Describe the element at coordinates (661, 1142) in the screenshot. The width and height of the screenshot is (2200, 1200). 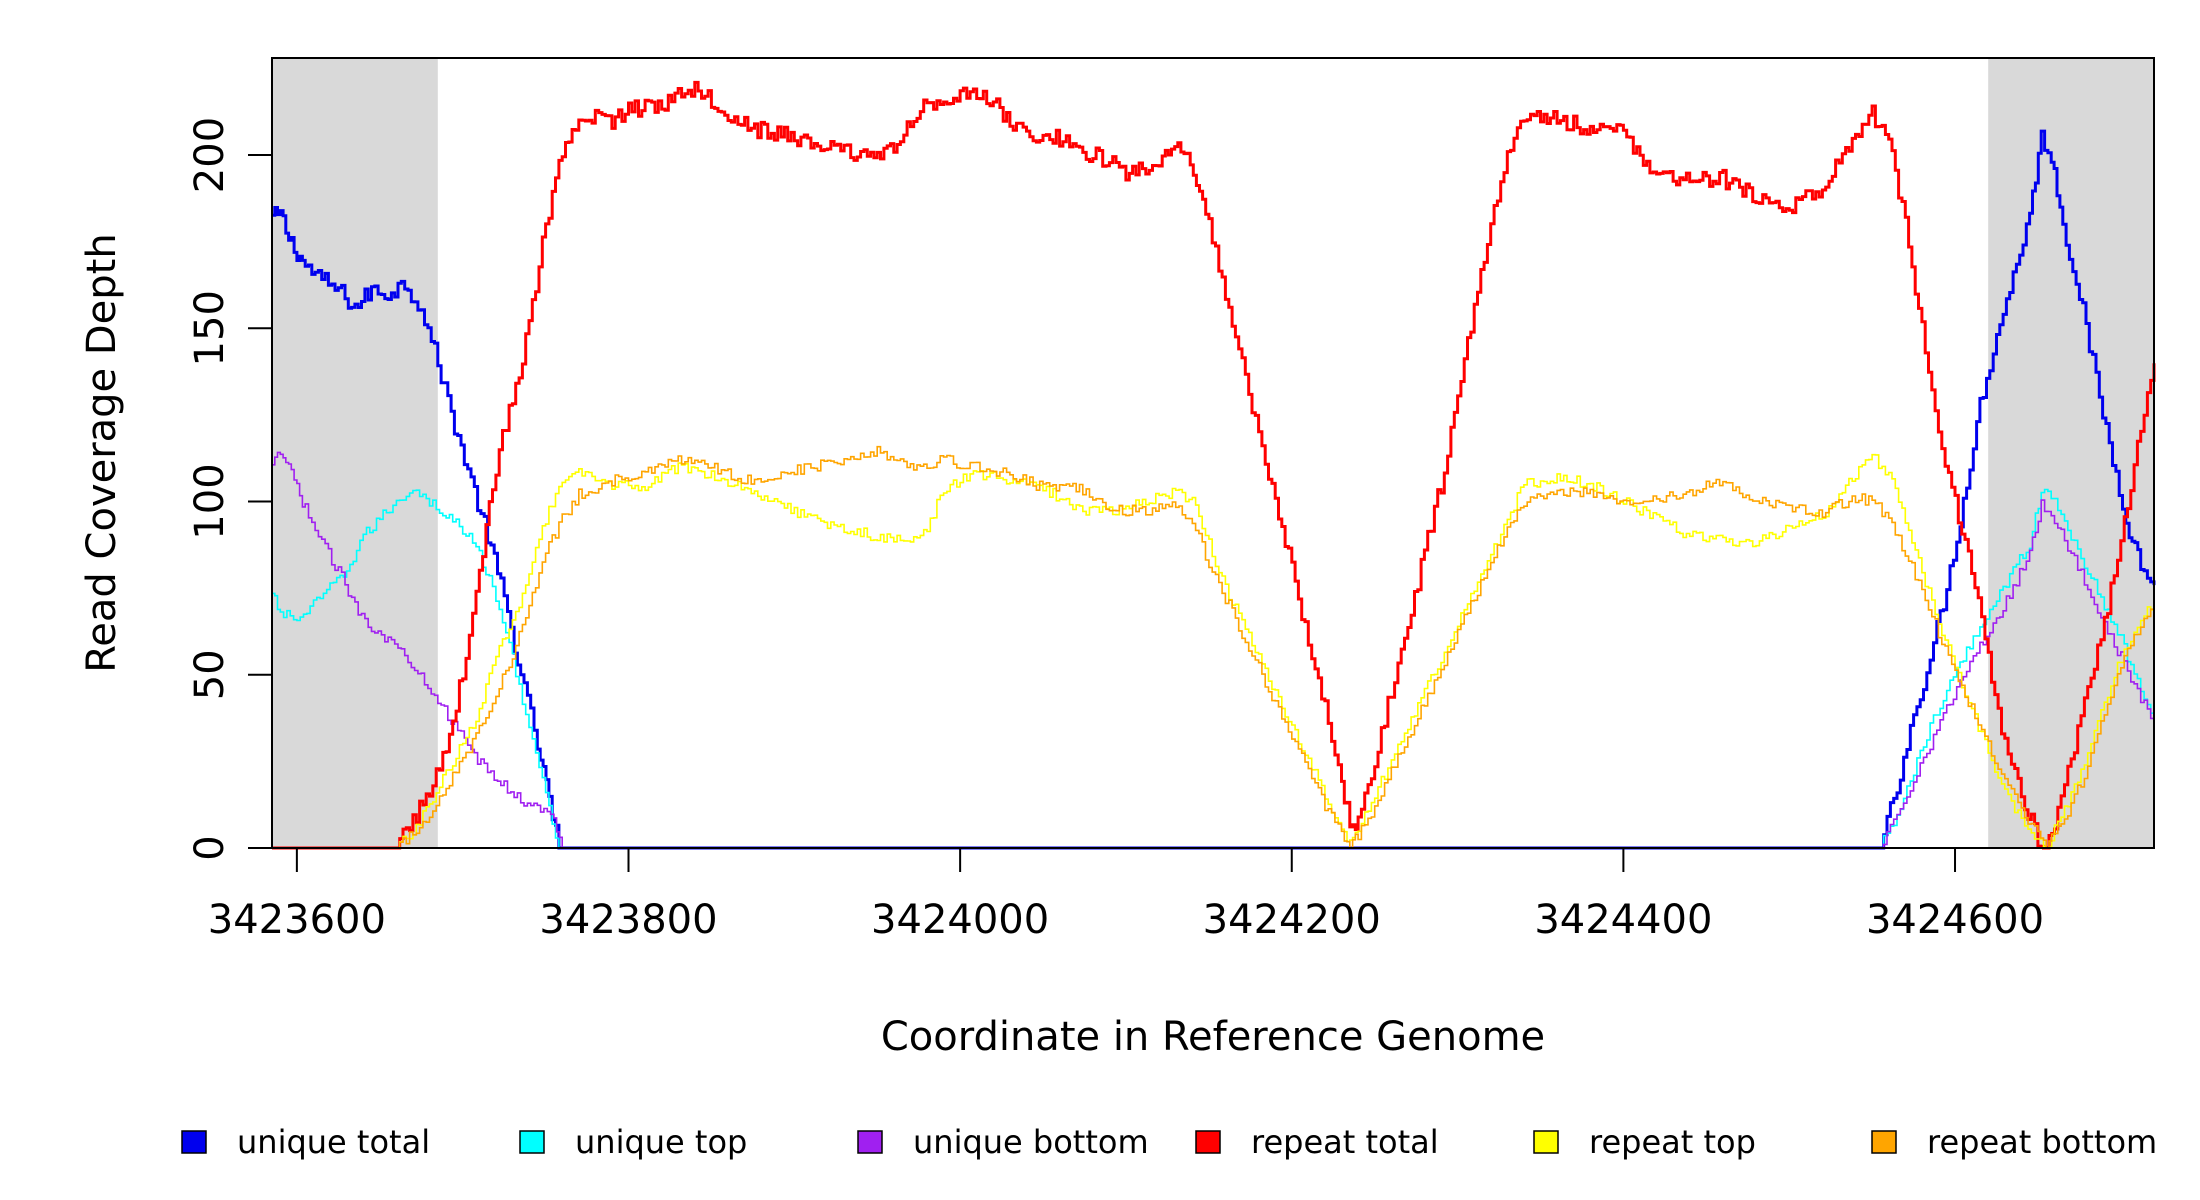
I see `legend-label: unique top` at that location.